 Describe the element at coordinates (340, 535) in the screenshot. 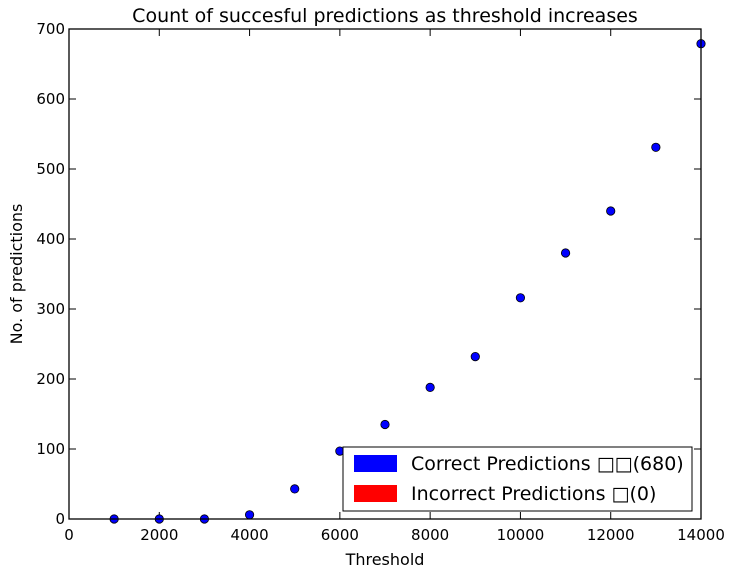

I see `x-tick-label: 6000` at that location.